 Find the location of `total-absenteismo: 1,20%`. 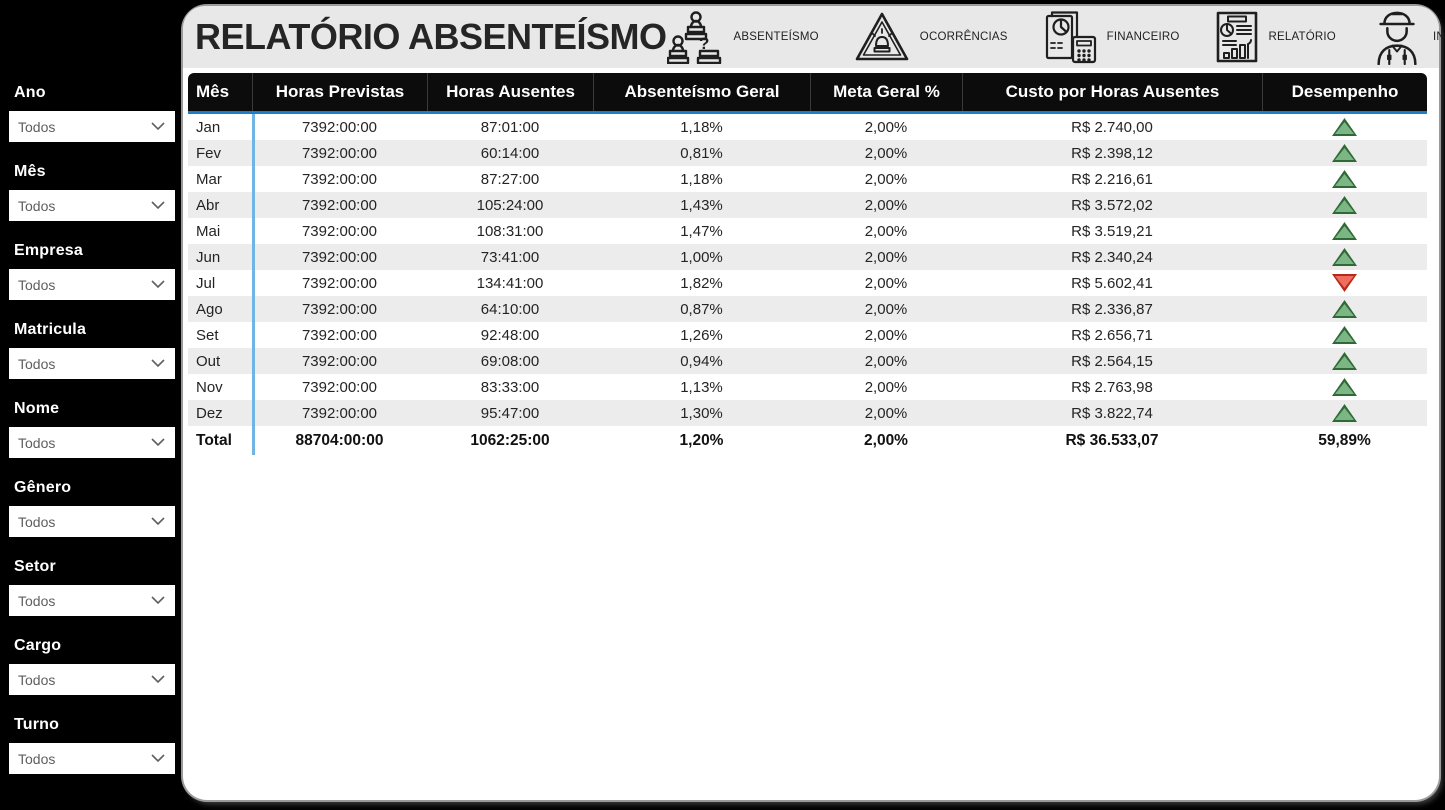

total-absenteismo: 1,20% is located at coordinates (701, 440).